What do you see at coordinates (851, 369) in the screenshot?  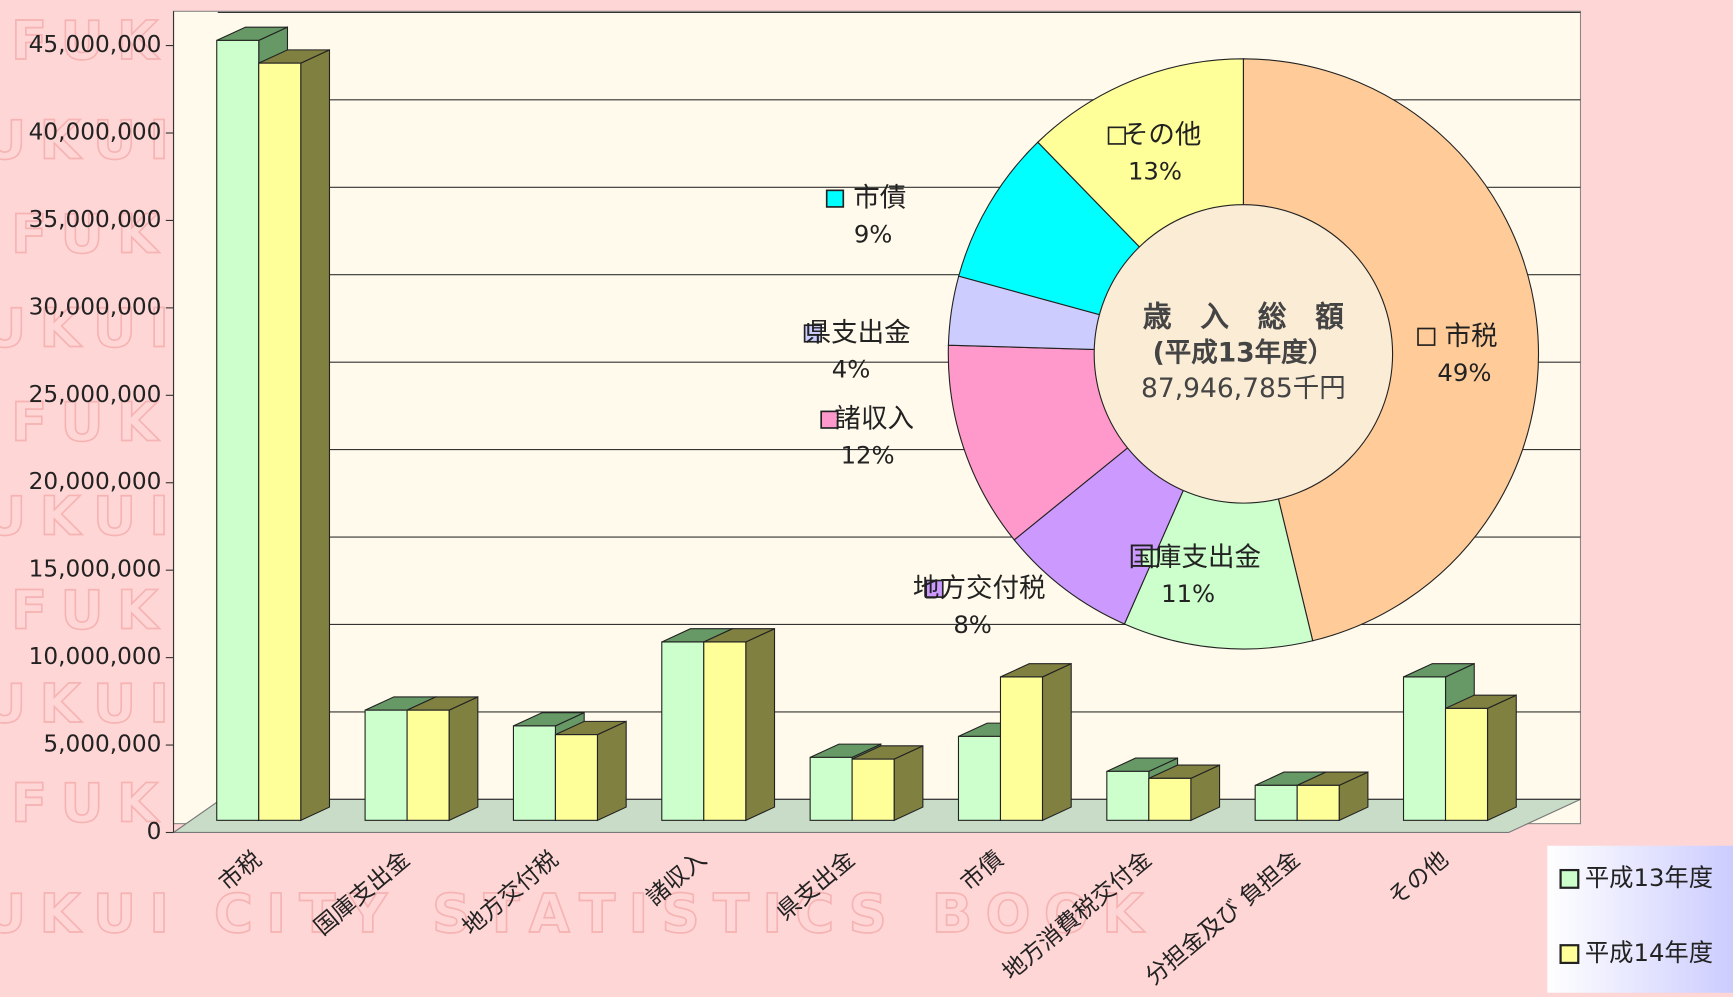 I see `slice-value-label: 4%` at bounding box center [851, 369].